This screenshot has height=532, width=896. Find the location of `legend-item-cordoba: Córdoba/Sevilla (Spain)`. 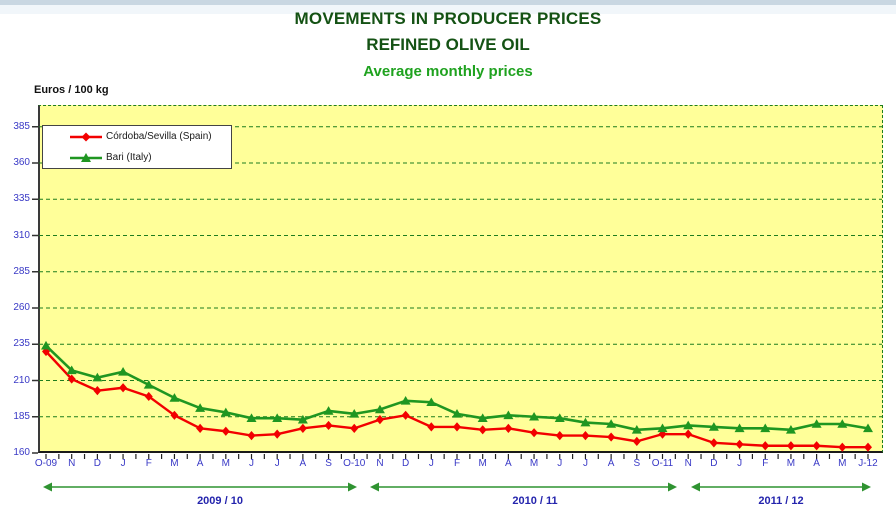

legend-item-cordoba: Córdoba/Sevilla (Spain) is located at coordinates (137, 136).